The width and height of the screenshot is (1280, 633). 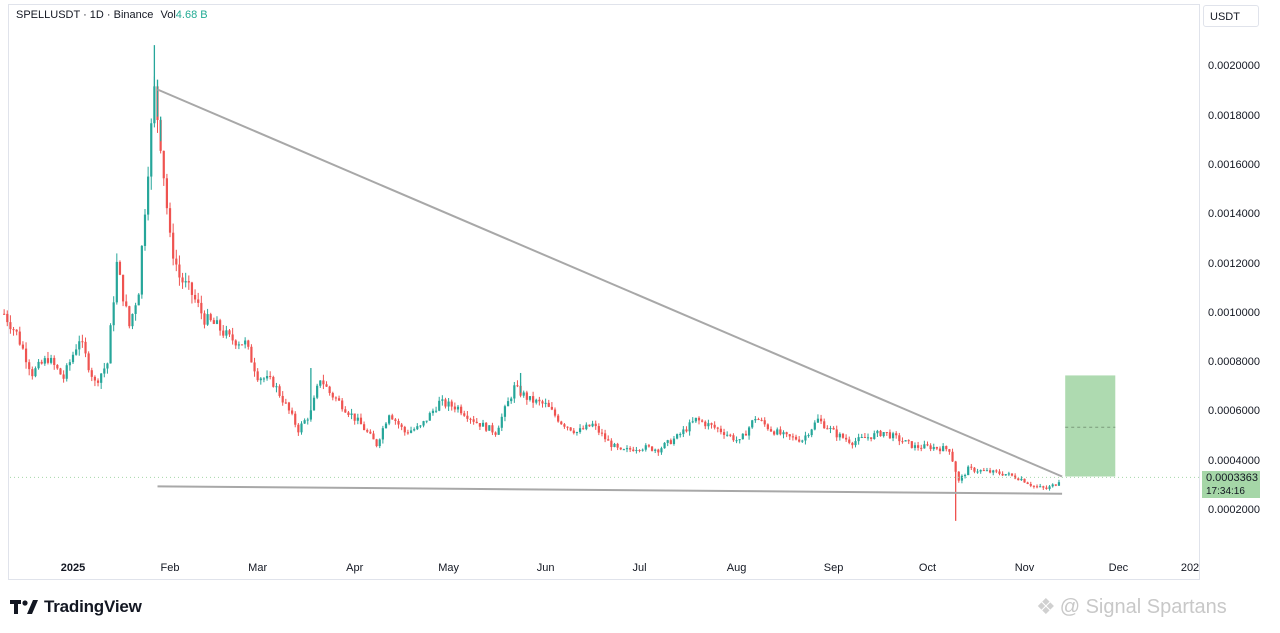 What do you see at coordinates (1234, 214) in the screenshot?
I see `price-tick-label: 0.0014000` at bounding box center [1234, 214].